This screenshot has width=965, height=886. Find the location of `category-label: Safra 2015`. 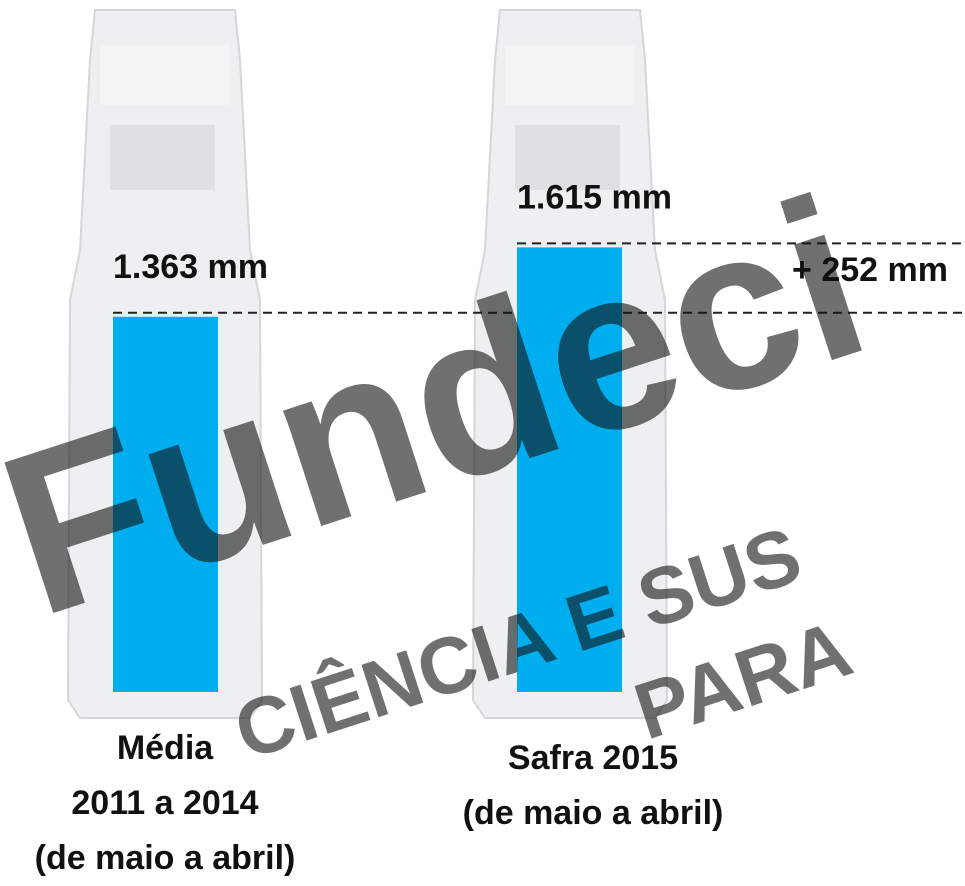

category-label: Safra 2015 is located at coordinates (593, 758).